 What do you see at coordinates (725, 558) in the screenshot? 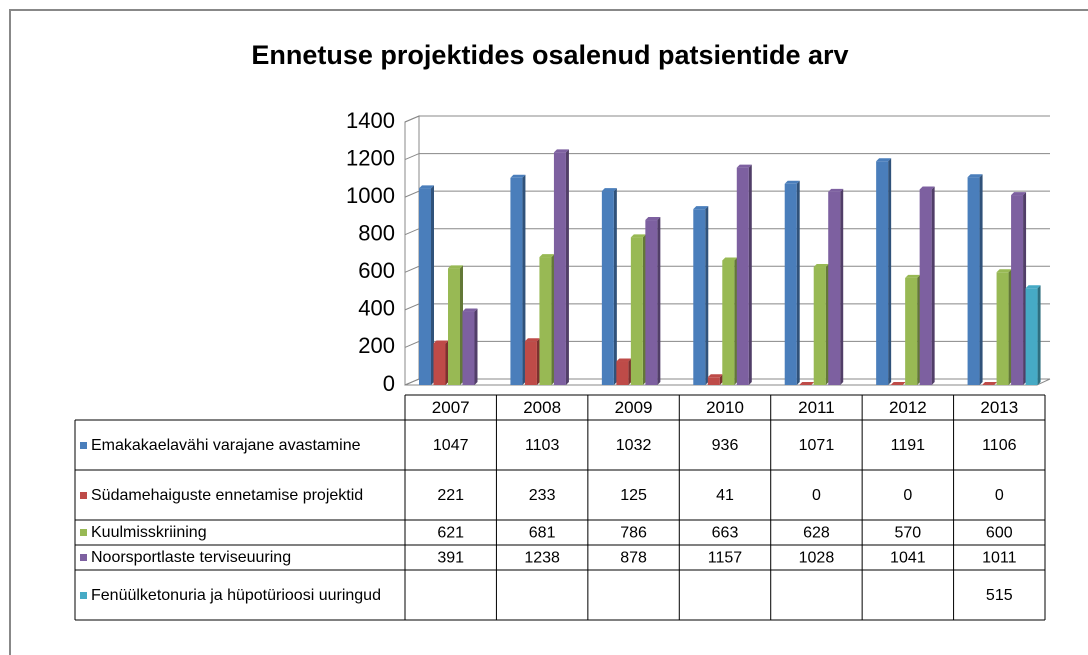
I see `table-value: 1157` at bounding box center [725, 558].